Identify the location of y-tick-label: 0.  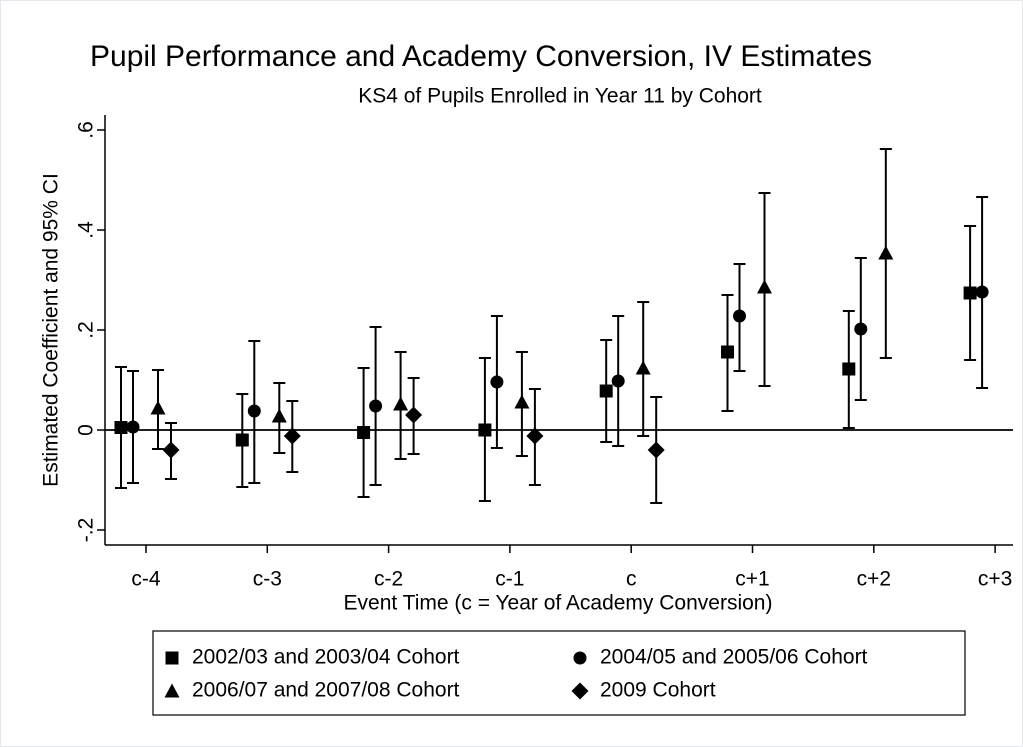
(86, 430).